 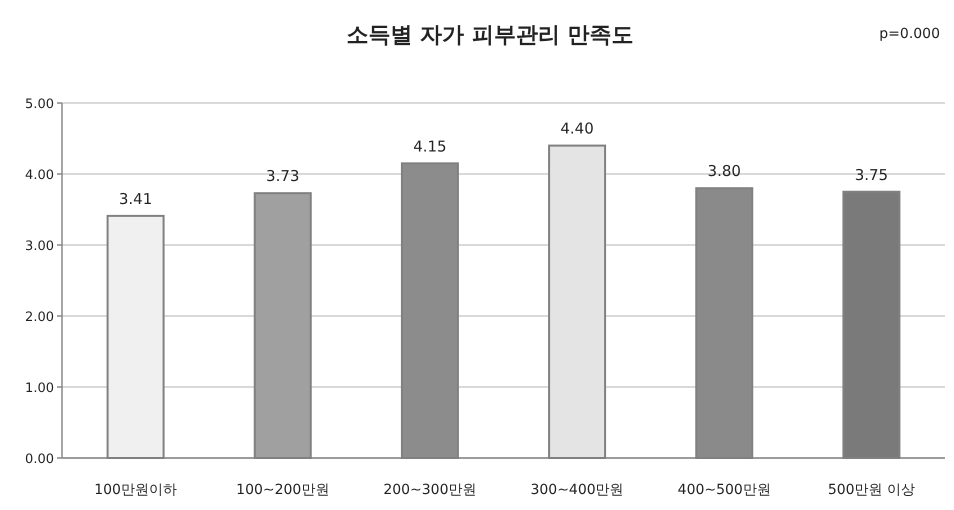 I want to click on y-tick-label: 0.00, so click(x=39, y=459).